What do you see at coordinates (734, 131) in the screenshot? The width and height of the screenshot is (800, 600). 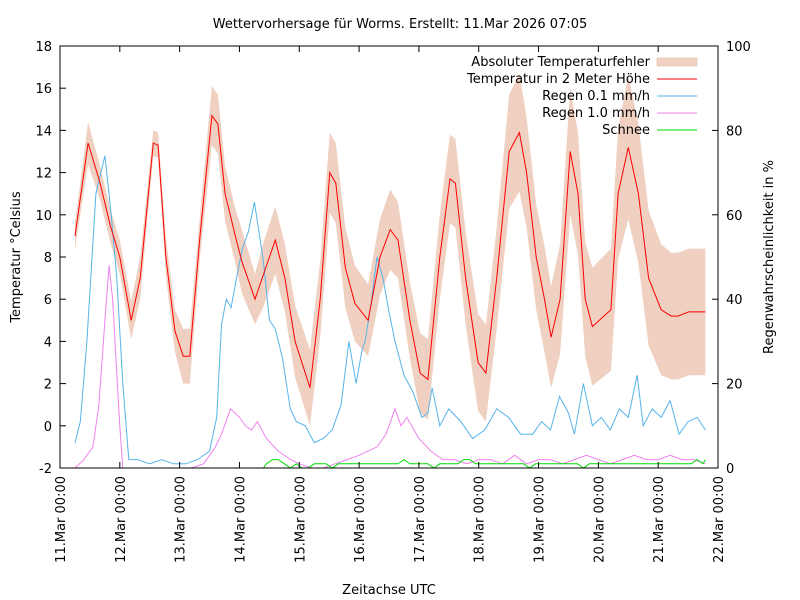 I see `y2-tick-label: 80` at bounding box center [734, 131].